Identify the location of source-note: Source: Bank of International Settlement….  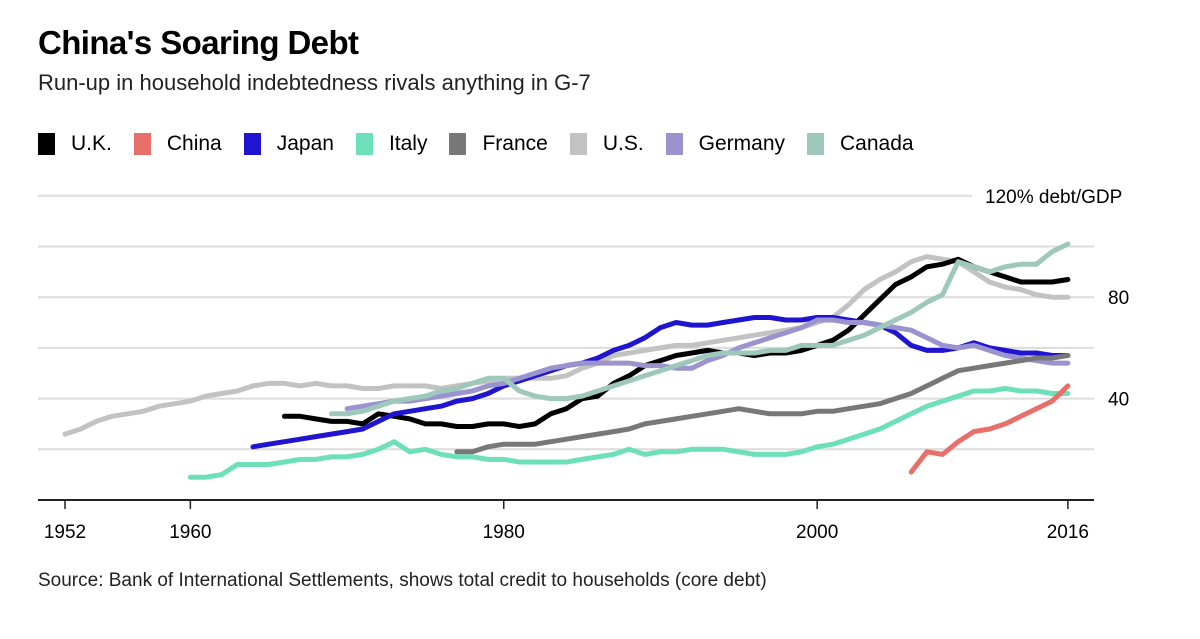
(402, 580).